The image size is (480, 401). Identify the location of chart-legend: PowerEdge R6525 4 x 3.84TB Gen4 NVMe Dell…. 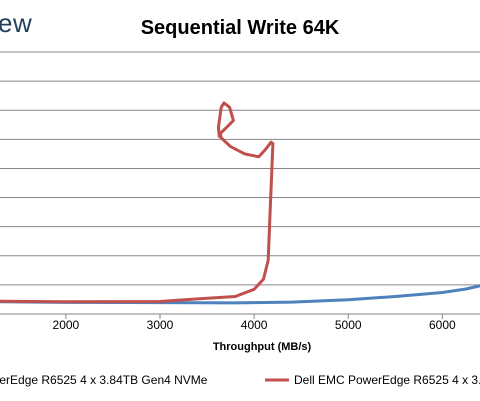
(240, 380).